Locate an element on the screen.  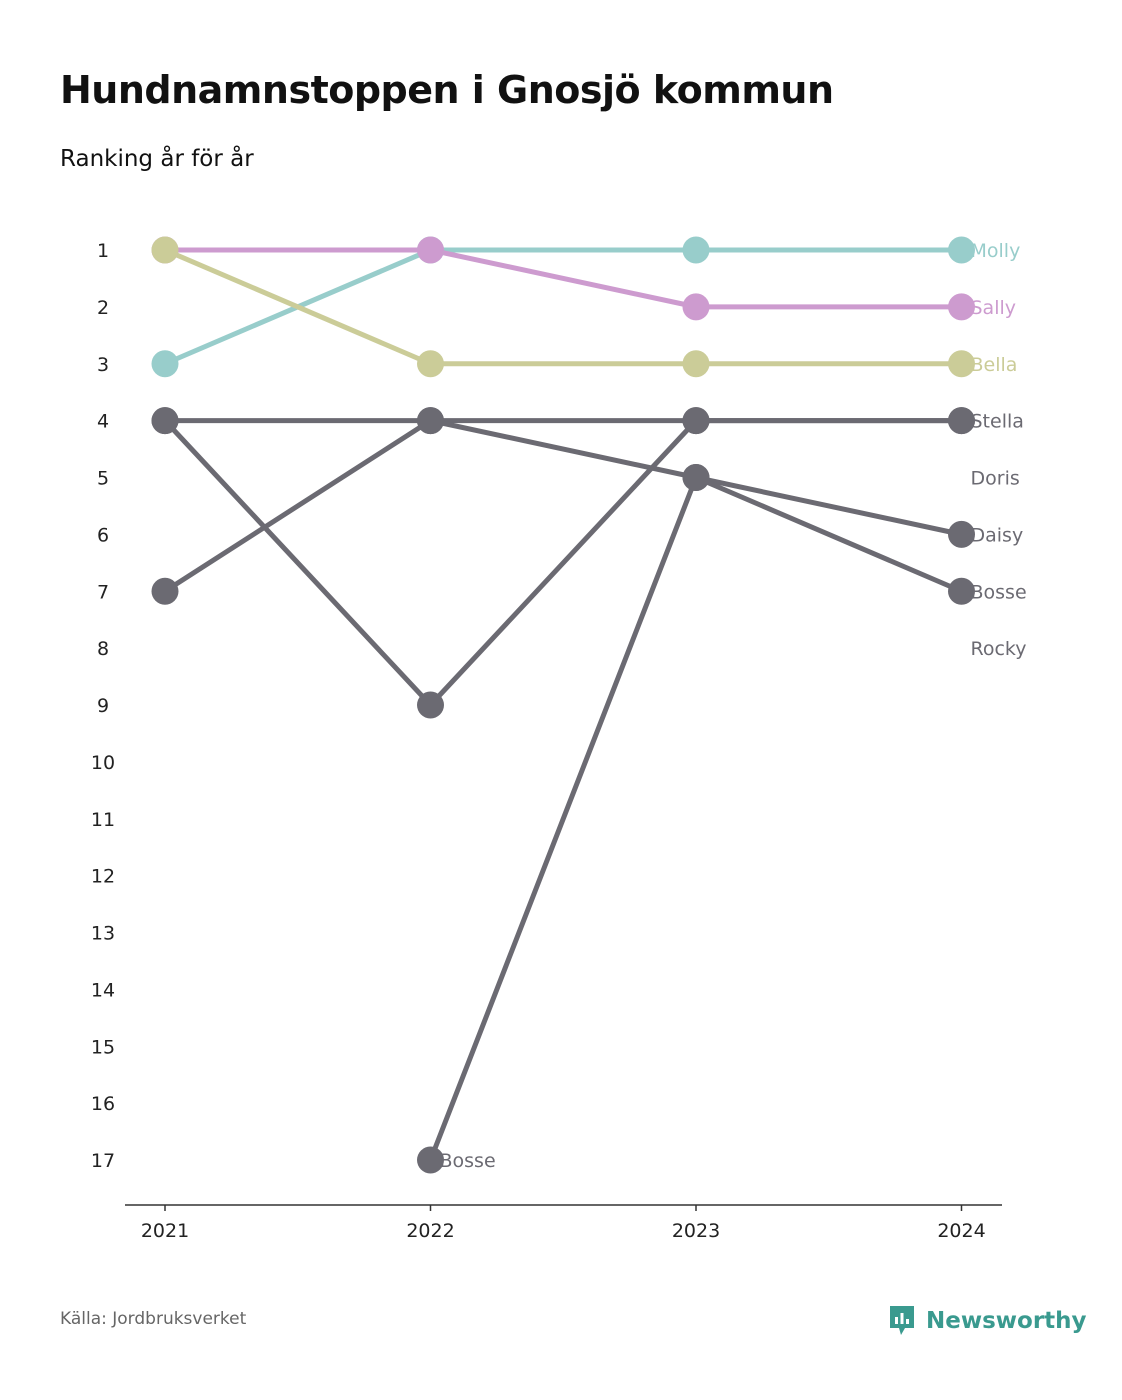
data-point-doris-2023 is located at coordinates (696, 421).